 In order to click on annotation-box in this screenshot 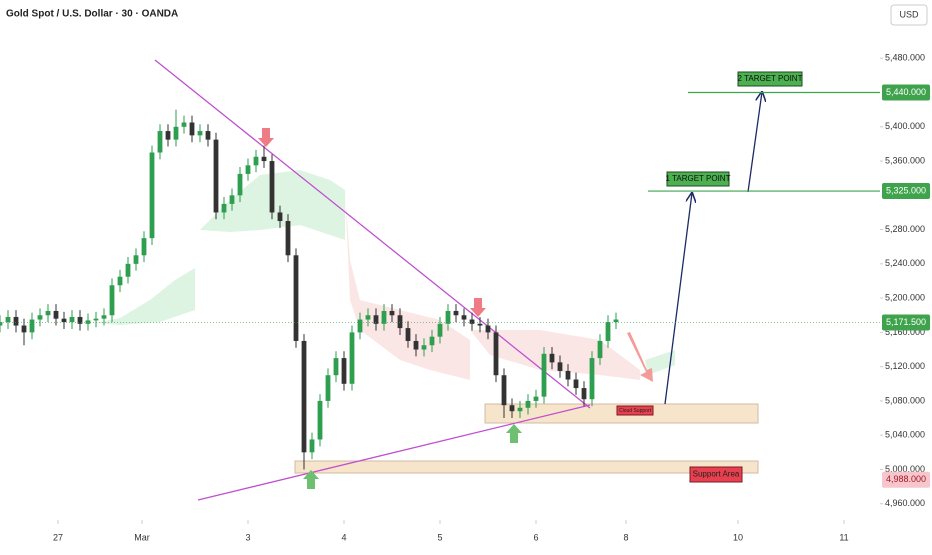, I will do `click(635, 410)`.